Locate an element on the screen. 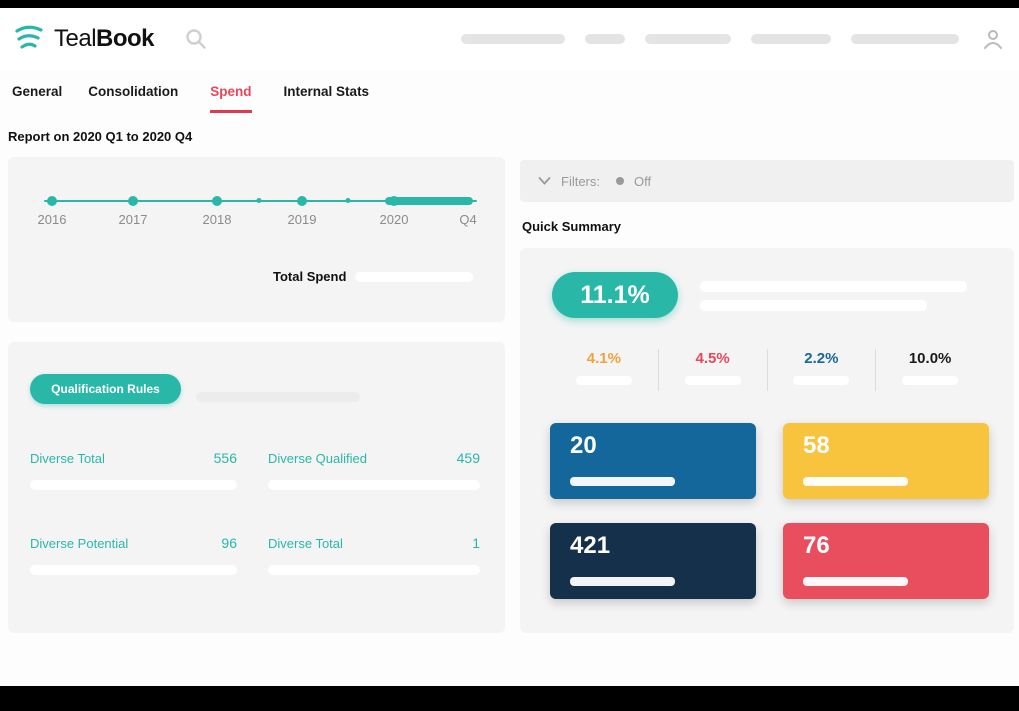 The image size is (1019, 711). stat-card-value: 58 is located at coordinates (816, 445).